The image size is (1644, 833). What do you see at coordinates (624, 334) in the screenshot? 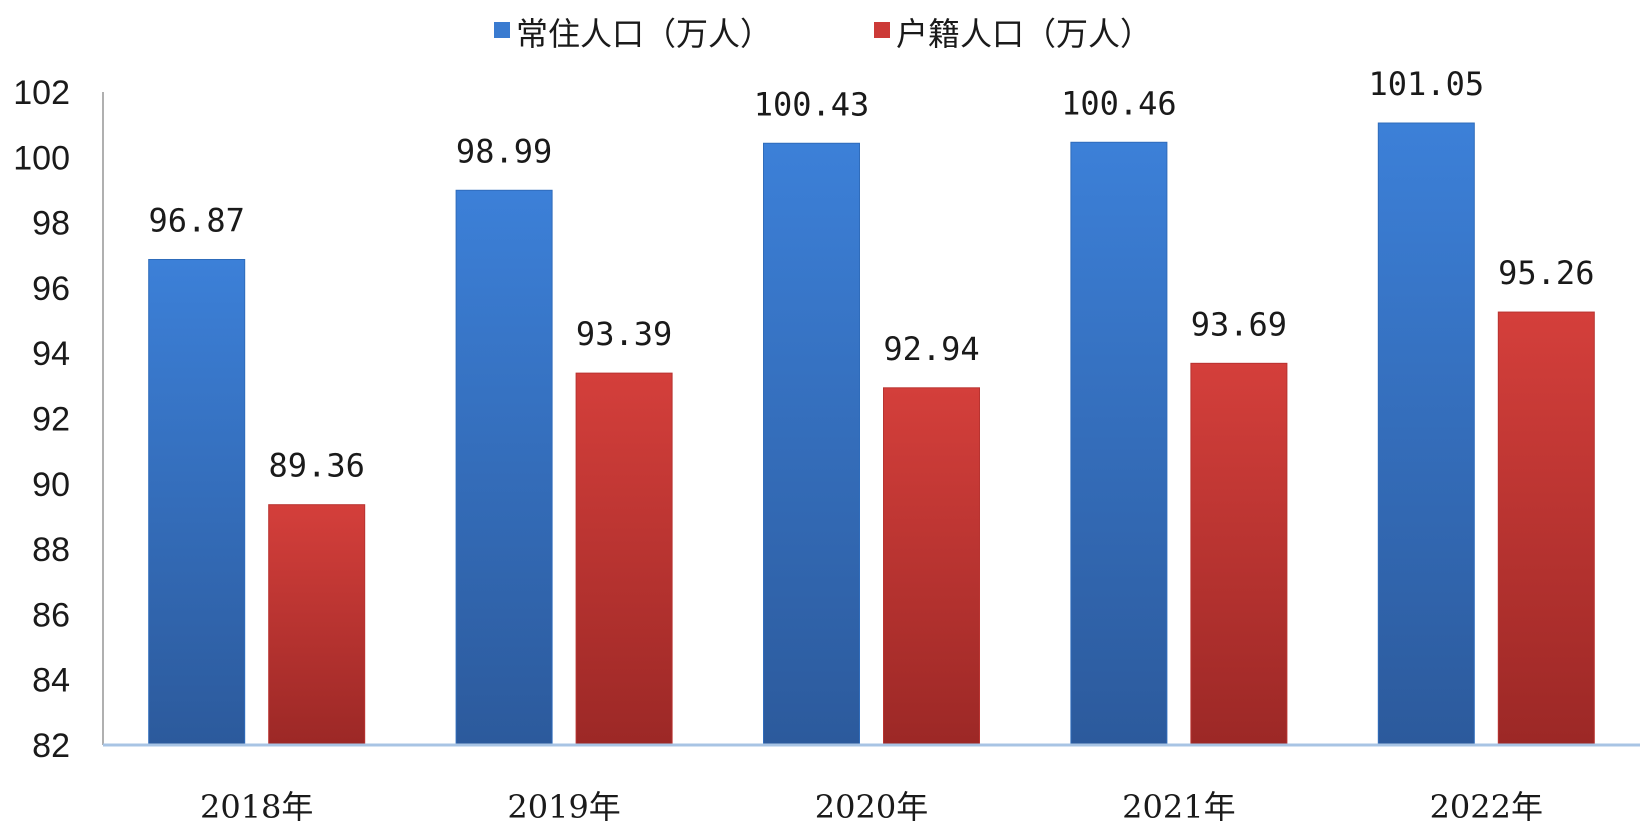
I see `data-label: 93.39` at bounding box center [624, 334].